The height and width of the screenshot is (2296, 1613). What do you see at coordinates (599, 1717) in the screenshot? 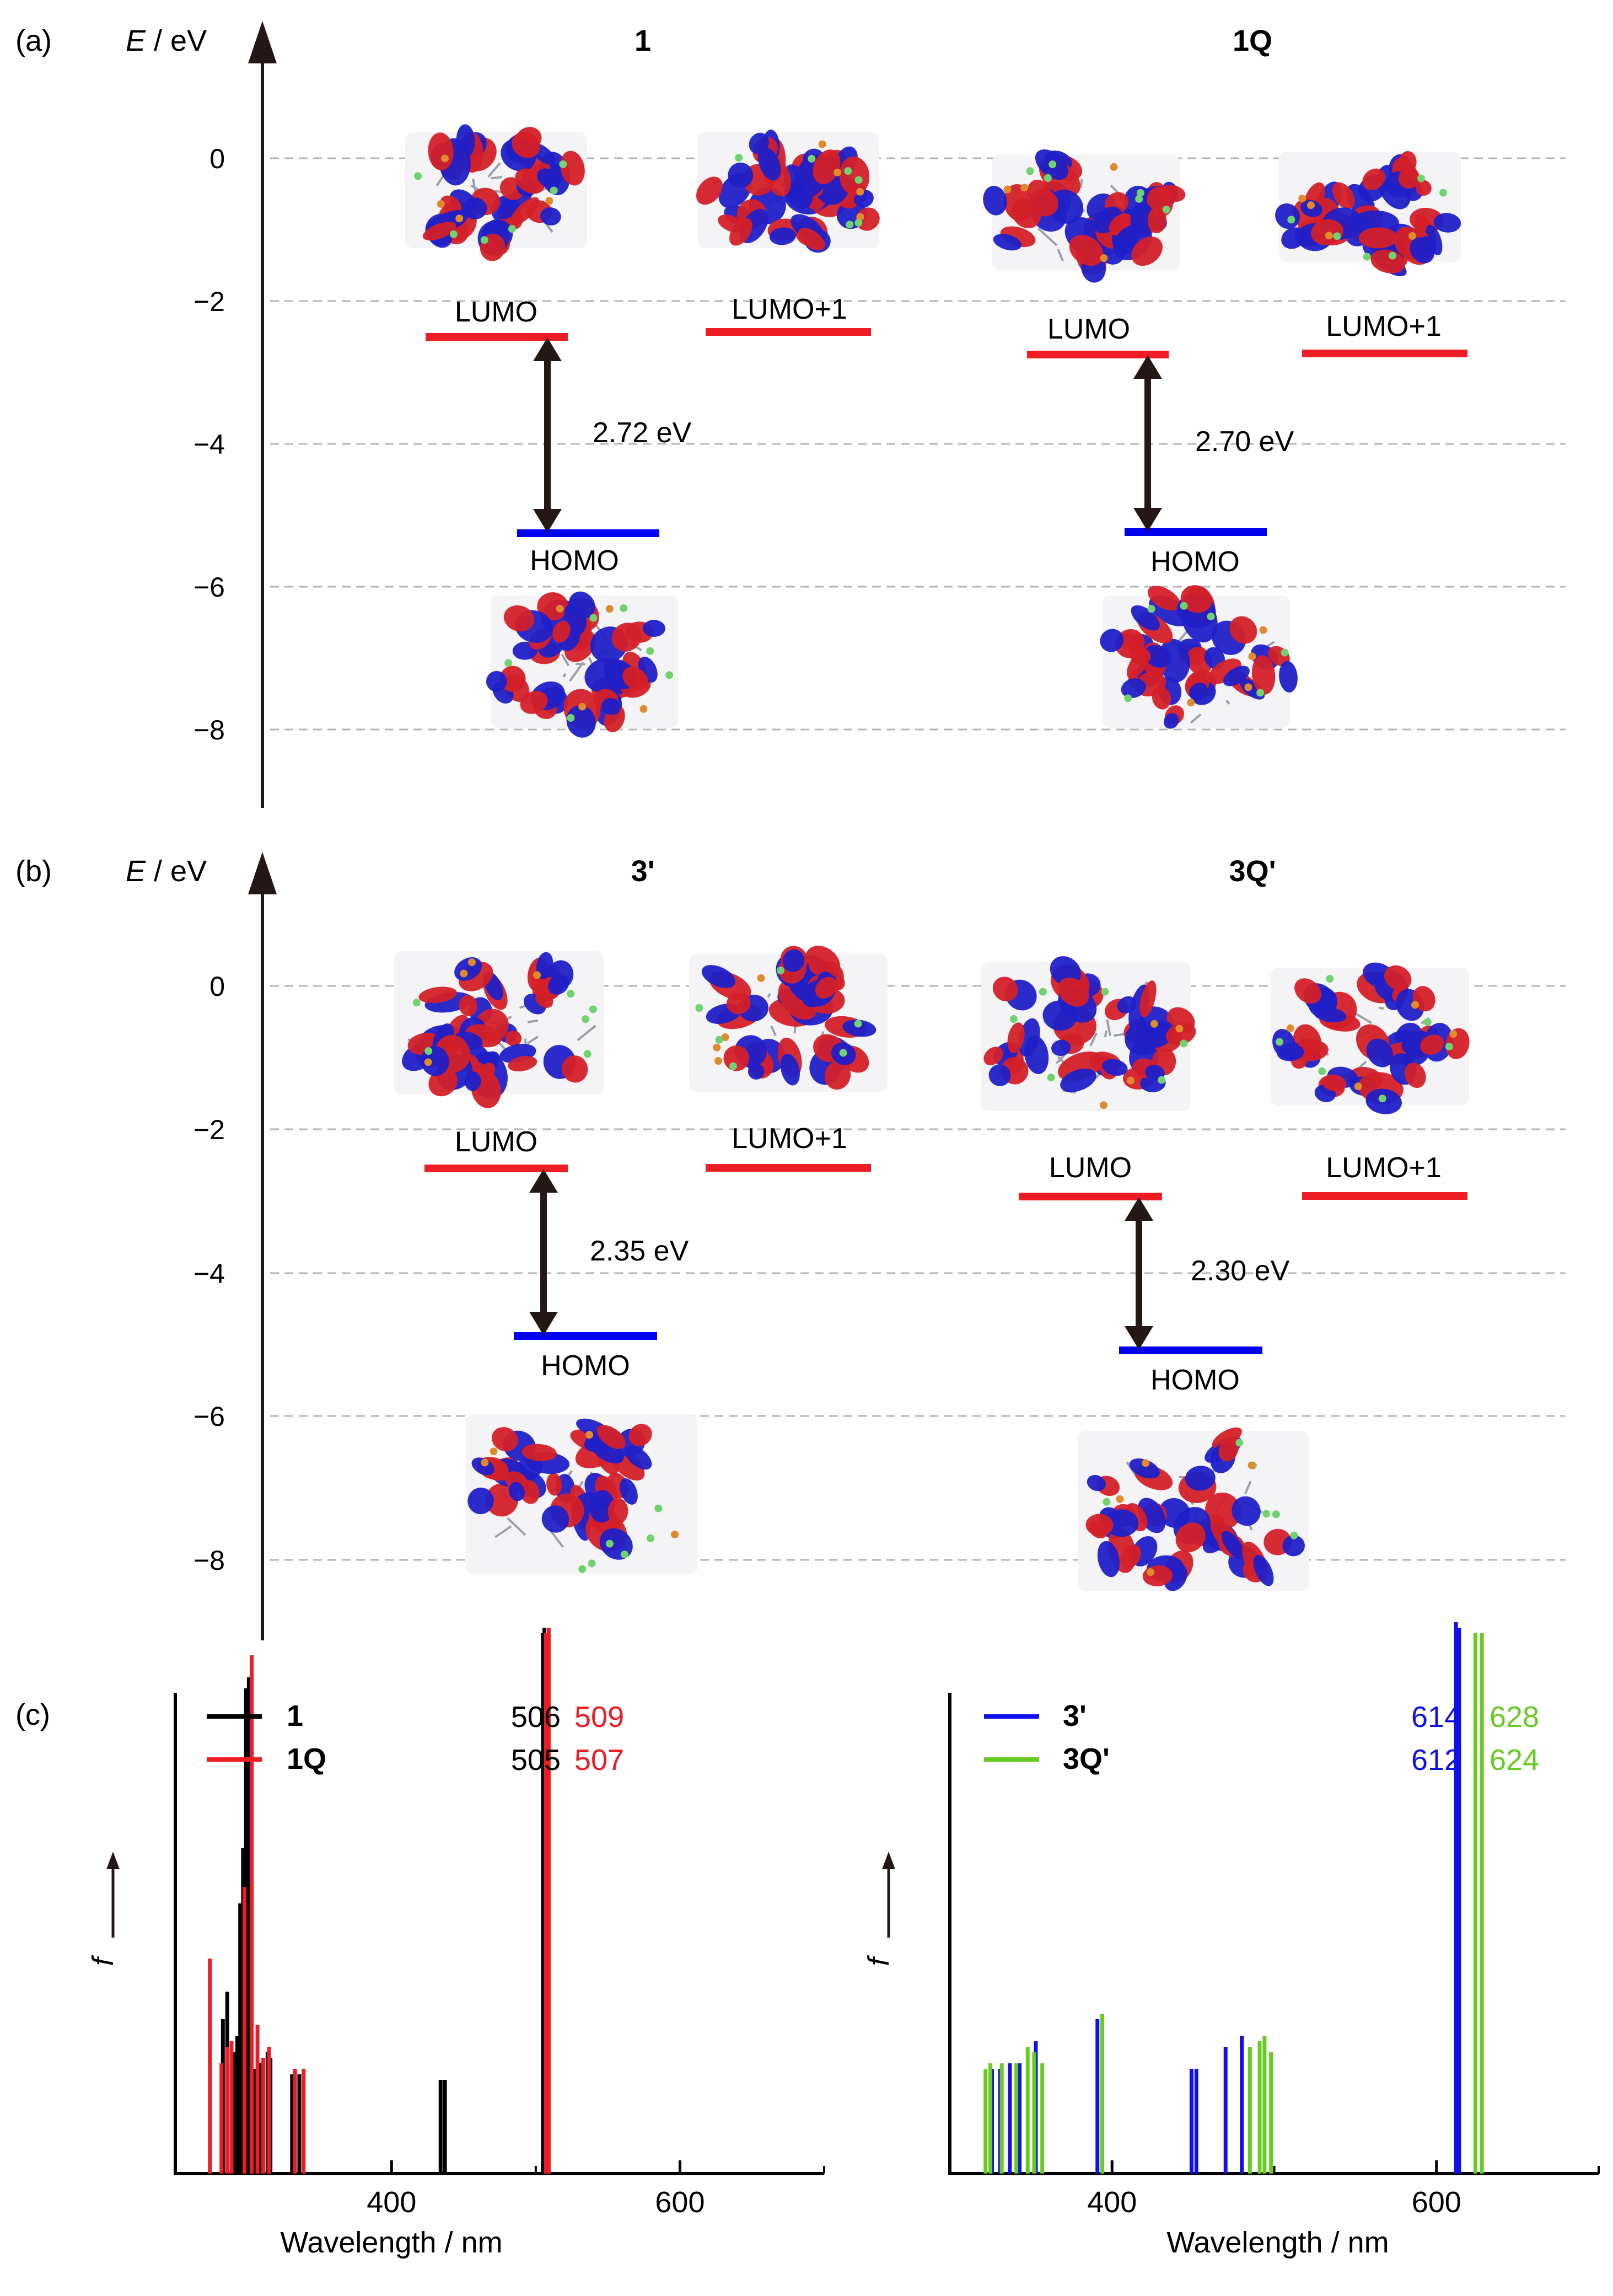
I see `left-peak-label-509: 509` at bounding box center [599, 1717].